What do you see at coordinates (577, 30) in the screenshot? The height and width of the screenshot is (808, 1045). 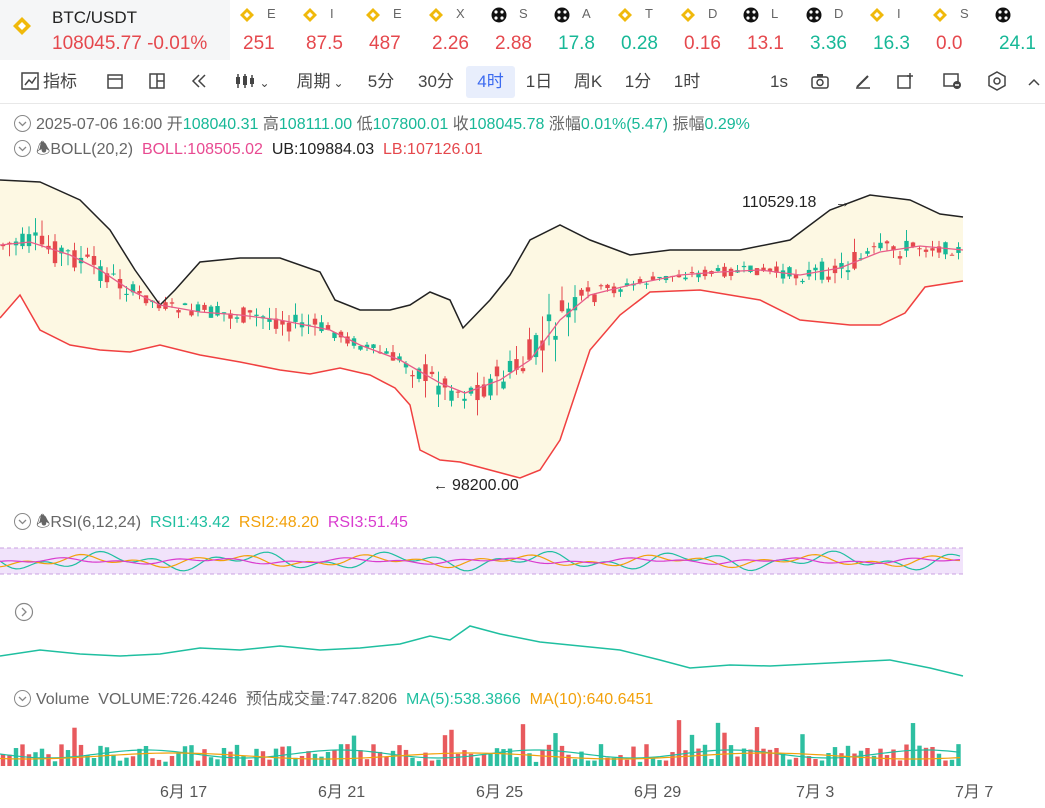 I see `ticker-item: A 17.8` at bounding box center [577, 30].